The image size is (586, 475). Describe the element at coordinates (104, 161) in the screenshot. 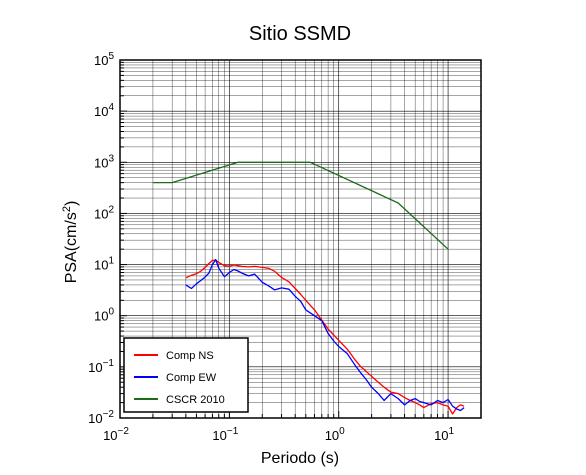

I see `y-tick-label: 10³` at that location.